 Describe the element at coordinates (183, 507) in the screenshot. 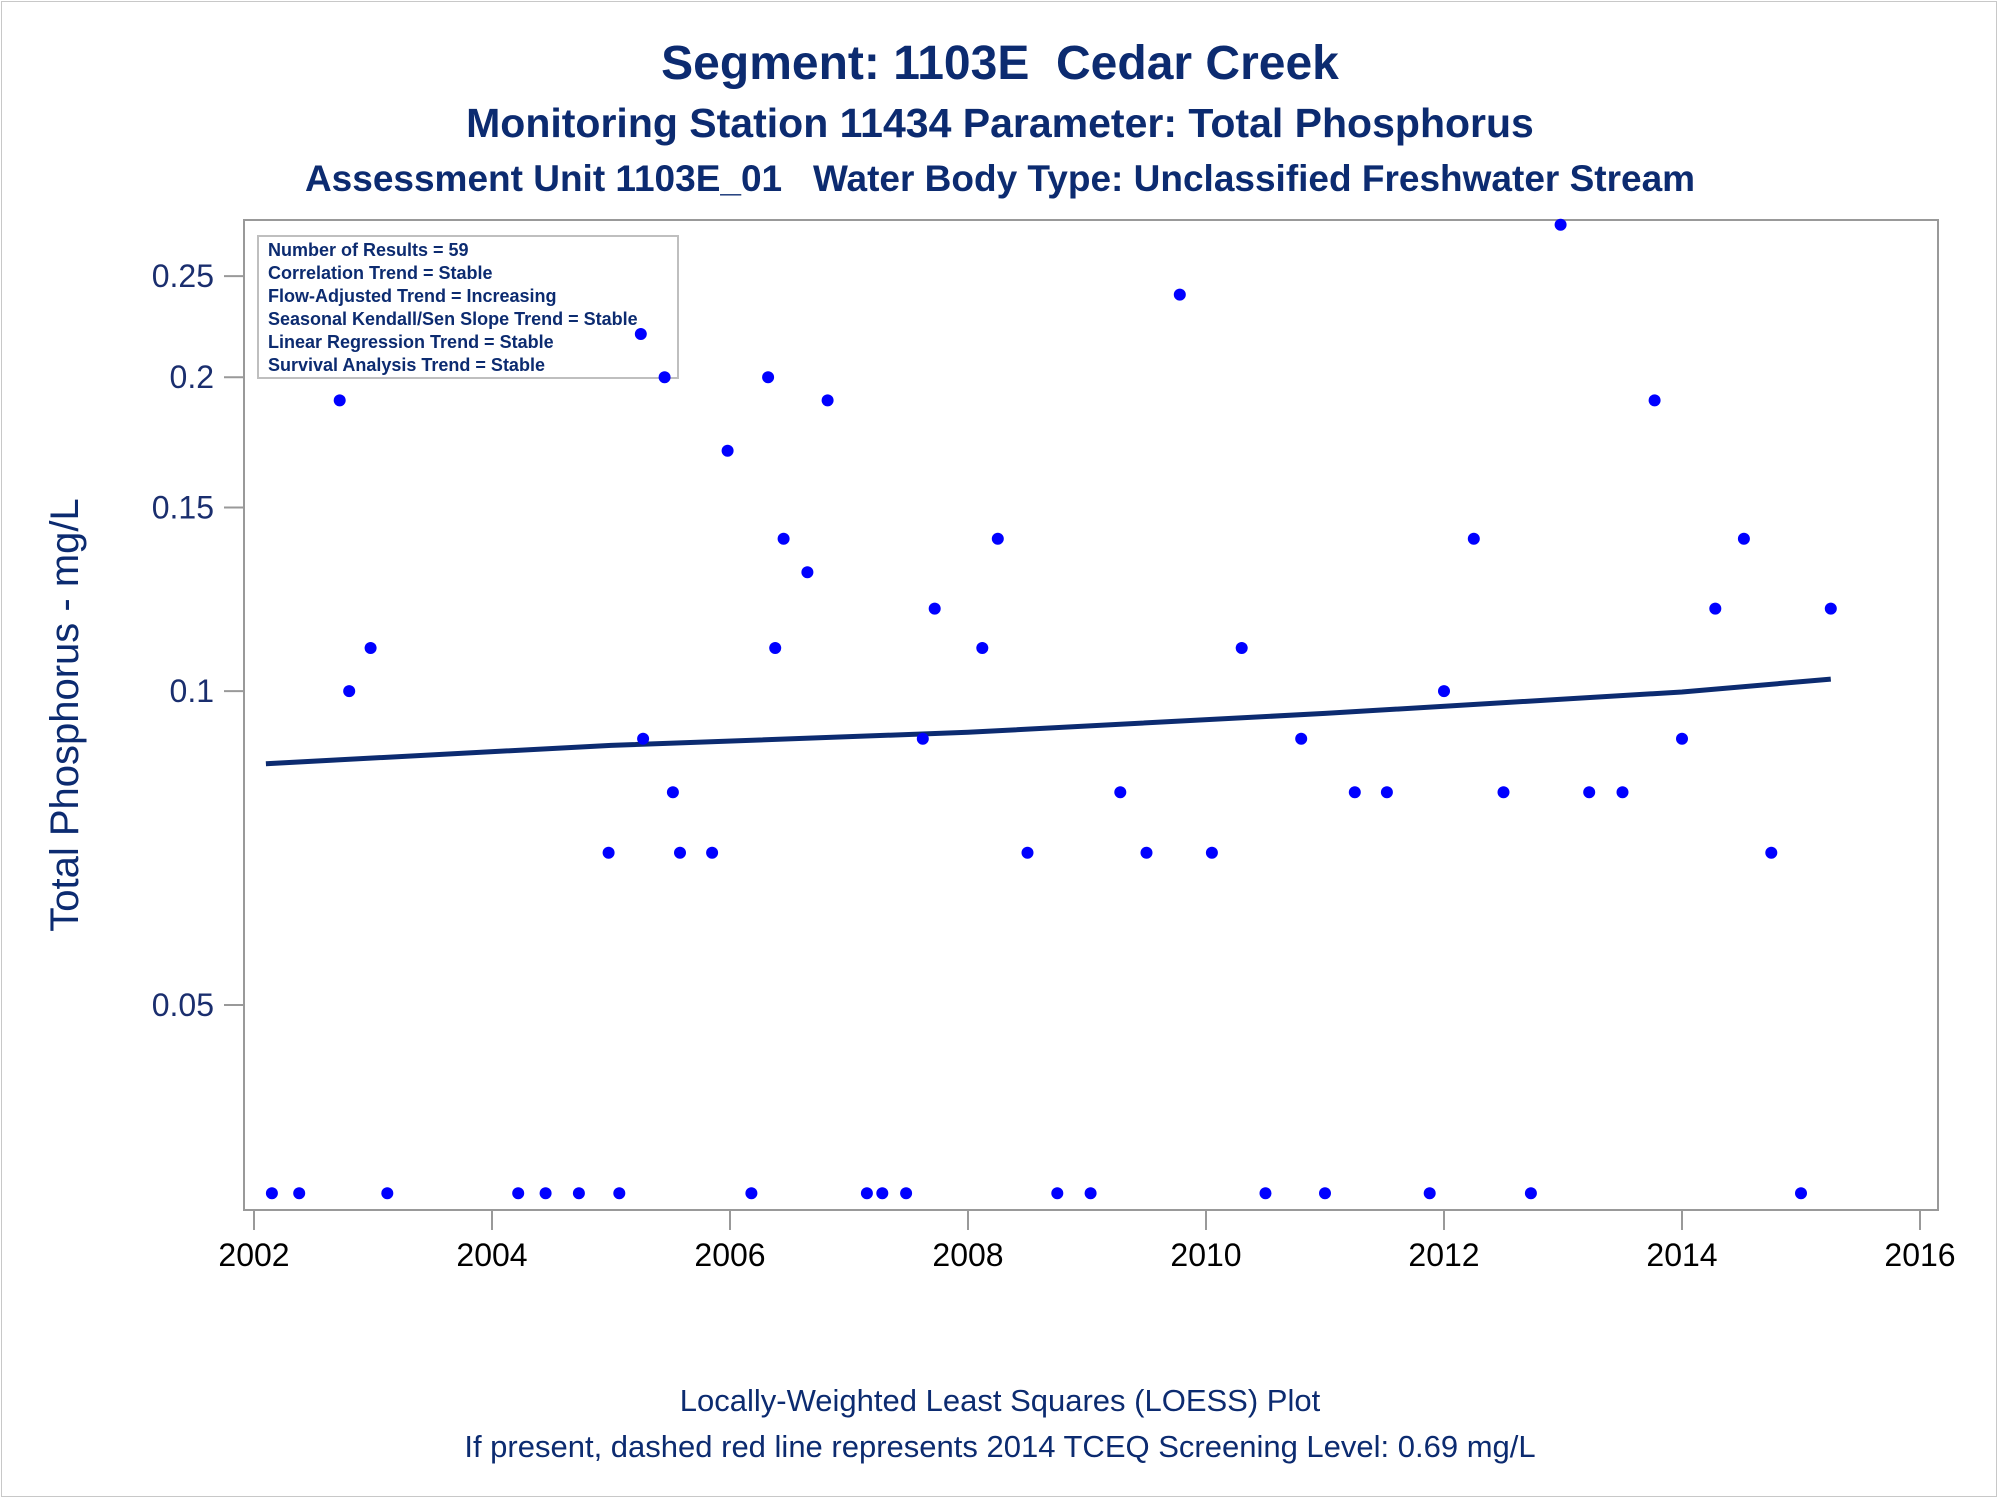

I see `y-tick-label: 0.15` at that location.